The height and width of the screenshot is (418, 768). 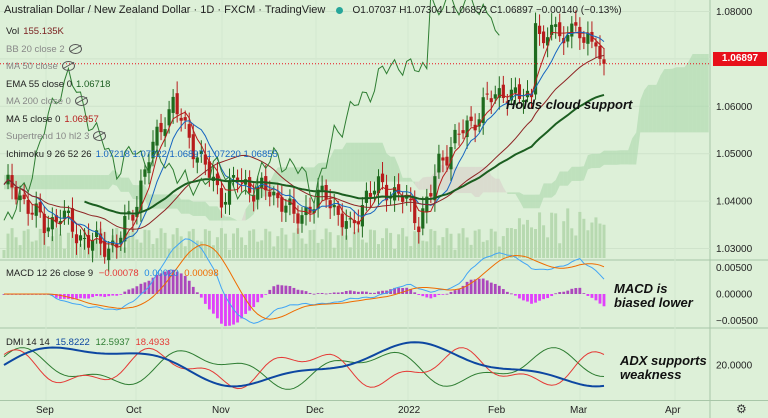 What do you see at coordinates (56, 136) in the screenshot?
I see `indicator-legend-item: Supertrend 10 hl2 3` at bounding box center [56, 136].